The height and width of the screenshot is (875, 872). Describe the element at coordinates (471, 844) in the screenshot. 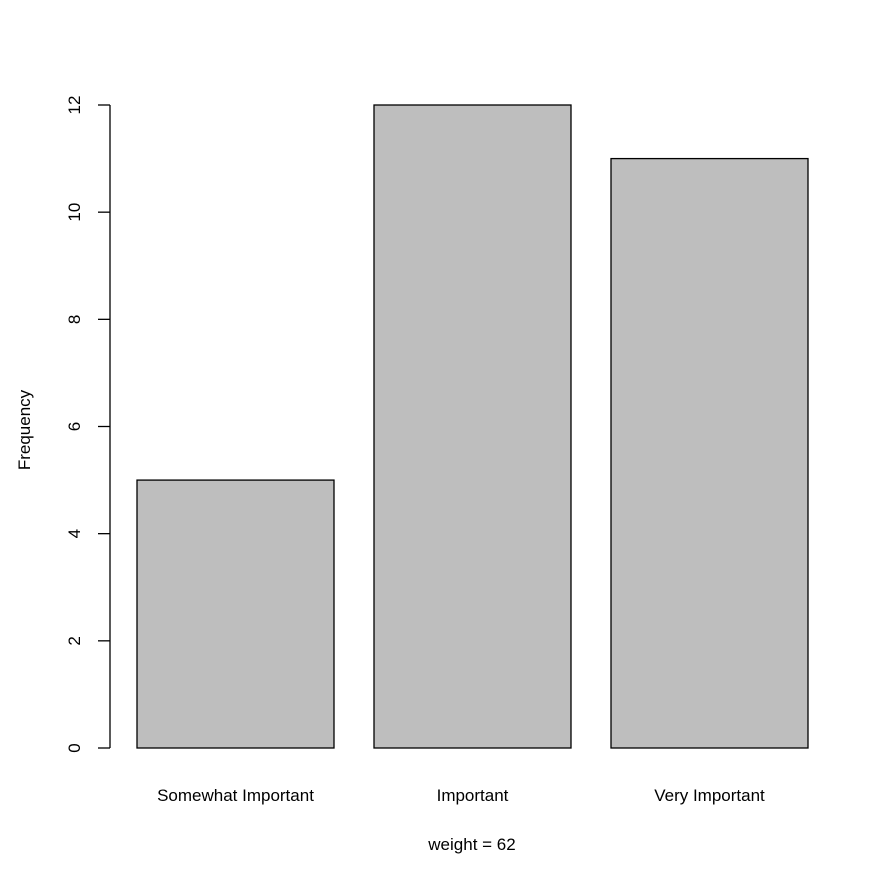

I see `x-axis-label: weight = 62` at that location.